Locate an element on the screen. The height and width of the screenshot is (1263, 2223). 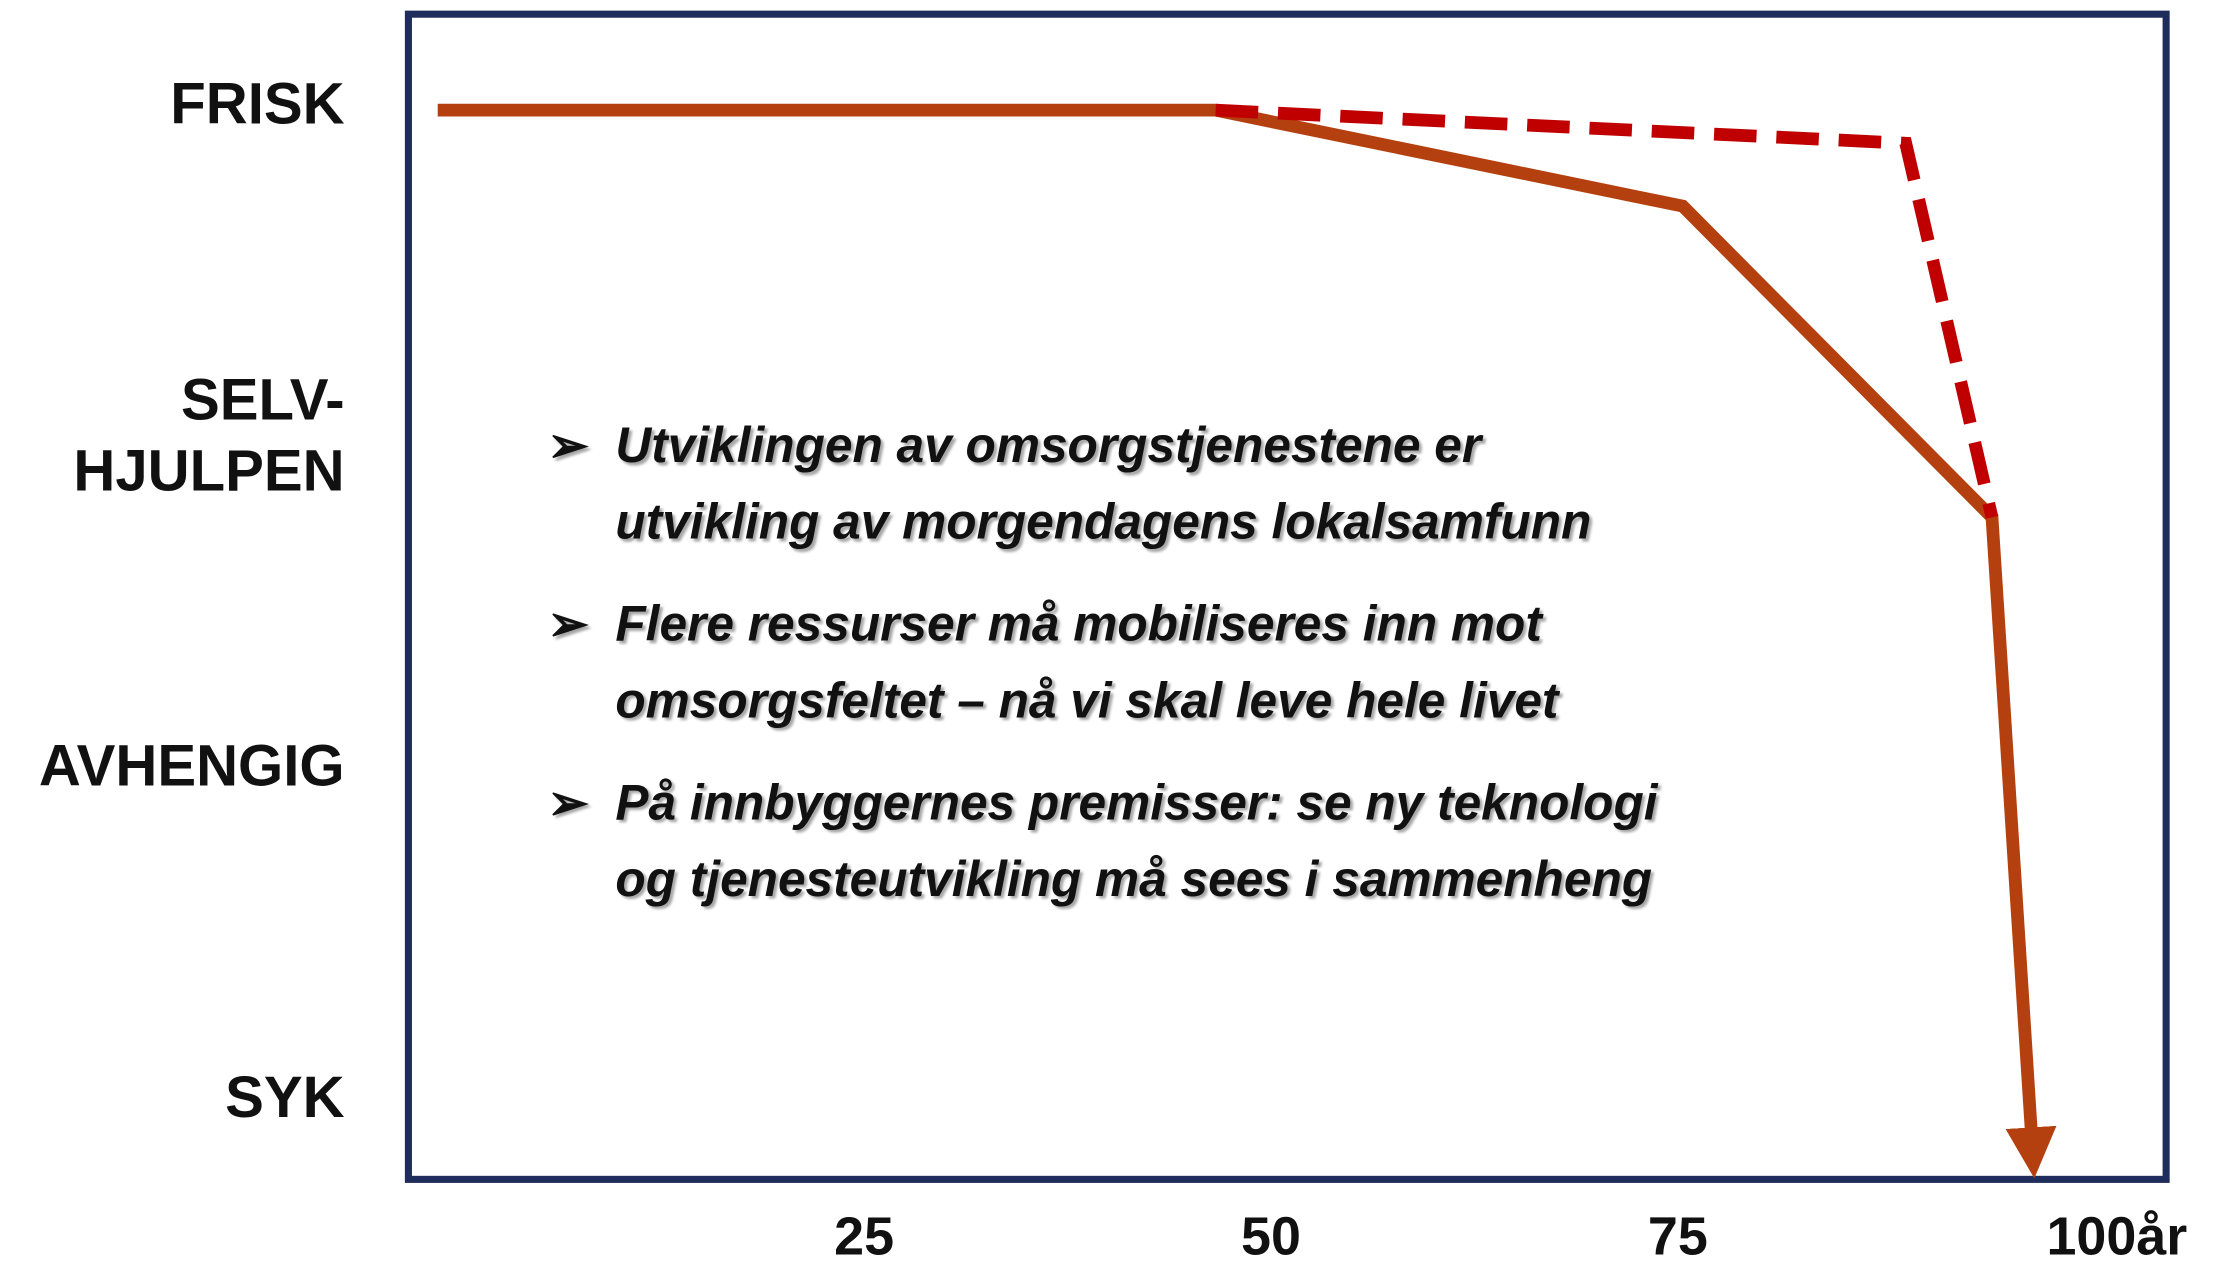
y-tick-label: FRISK is located at coordinates (257, 103).